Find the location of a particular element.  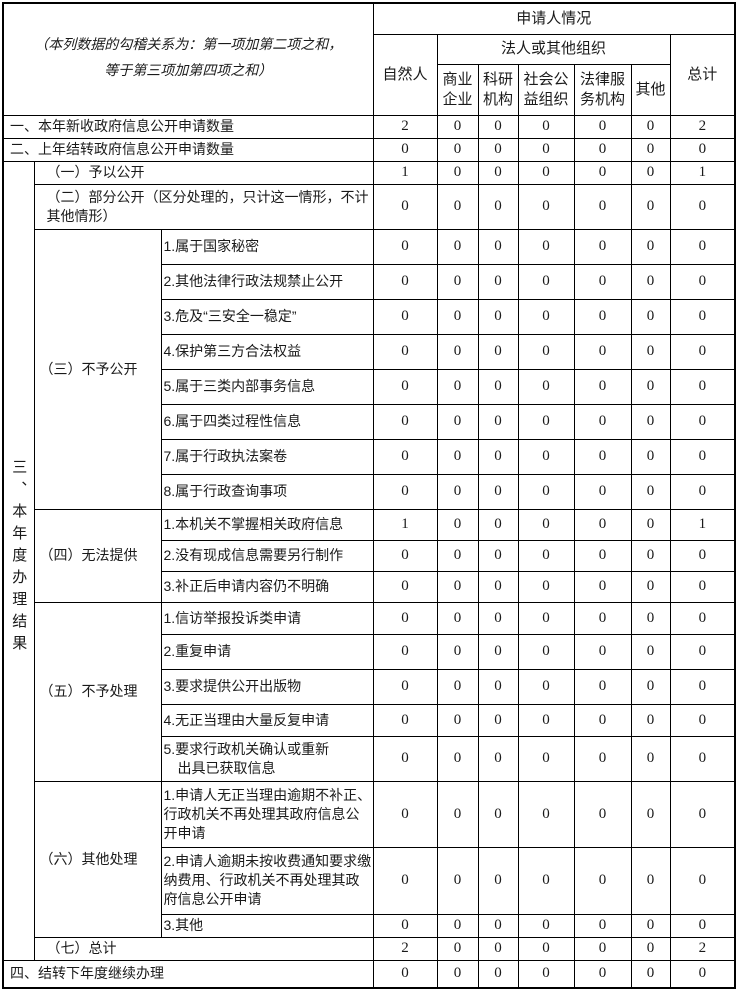

item-label: 2.没有现成信息需要另行制作 is located at coordinates (267, 555).